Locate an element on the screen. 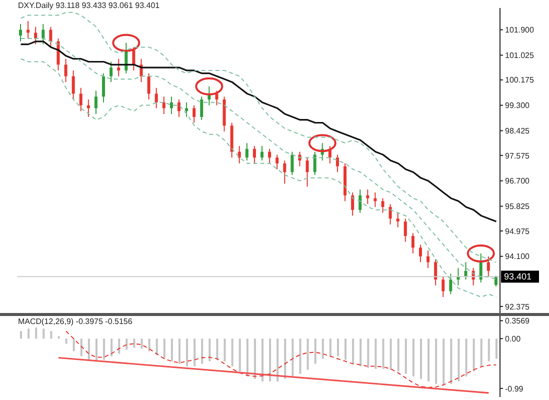  ref-line-label: 93.401 is located at coordinates (518, 277).